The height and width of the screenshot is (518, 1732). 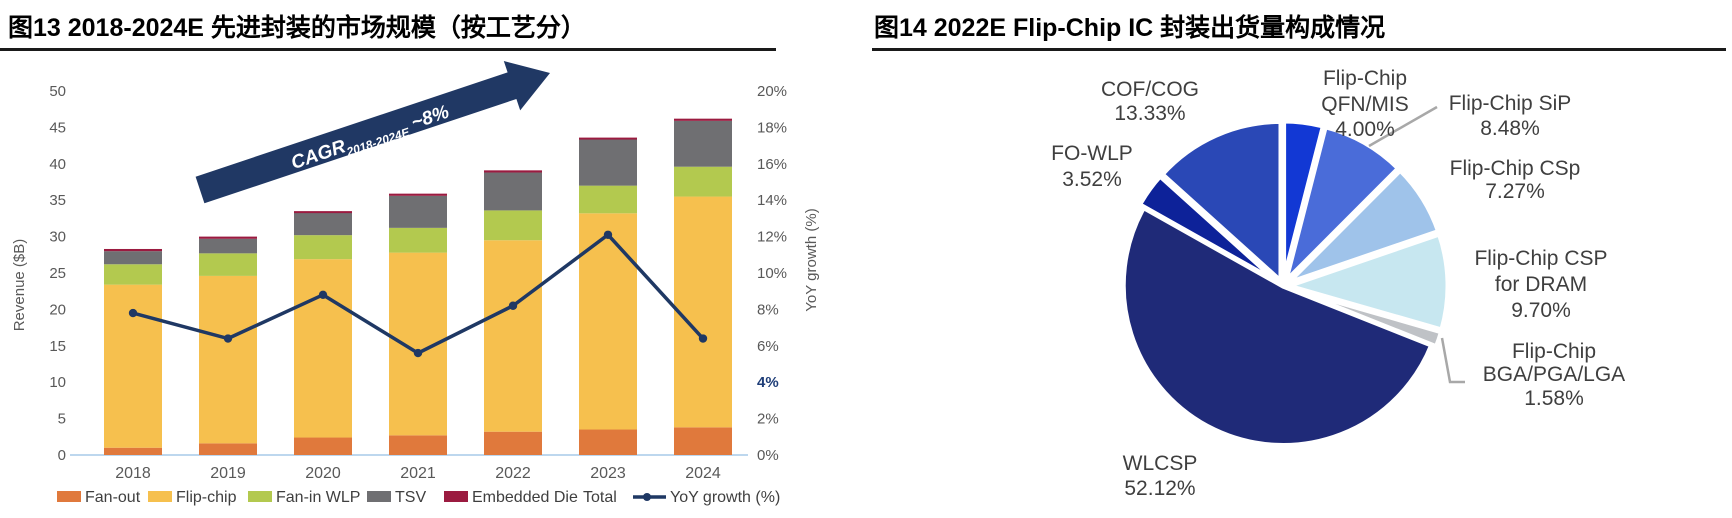 I want to click on y-axis-tick-label: 10, so click(x=57, y=382).